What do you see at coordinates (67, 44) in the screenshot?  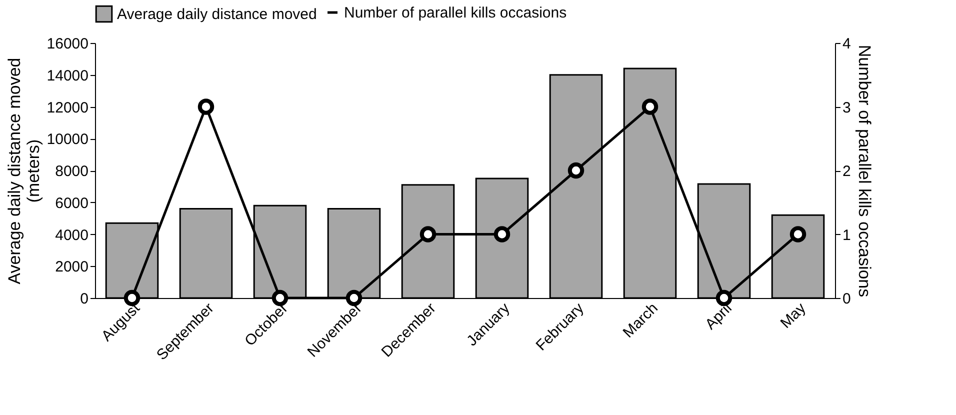 I see `y-tick-label: 16000` at bounding box center [67, 44].